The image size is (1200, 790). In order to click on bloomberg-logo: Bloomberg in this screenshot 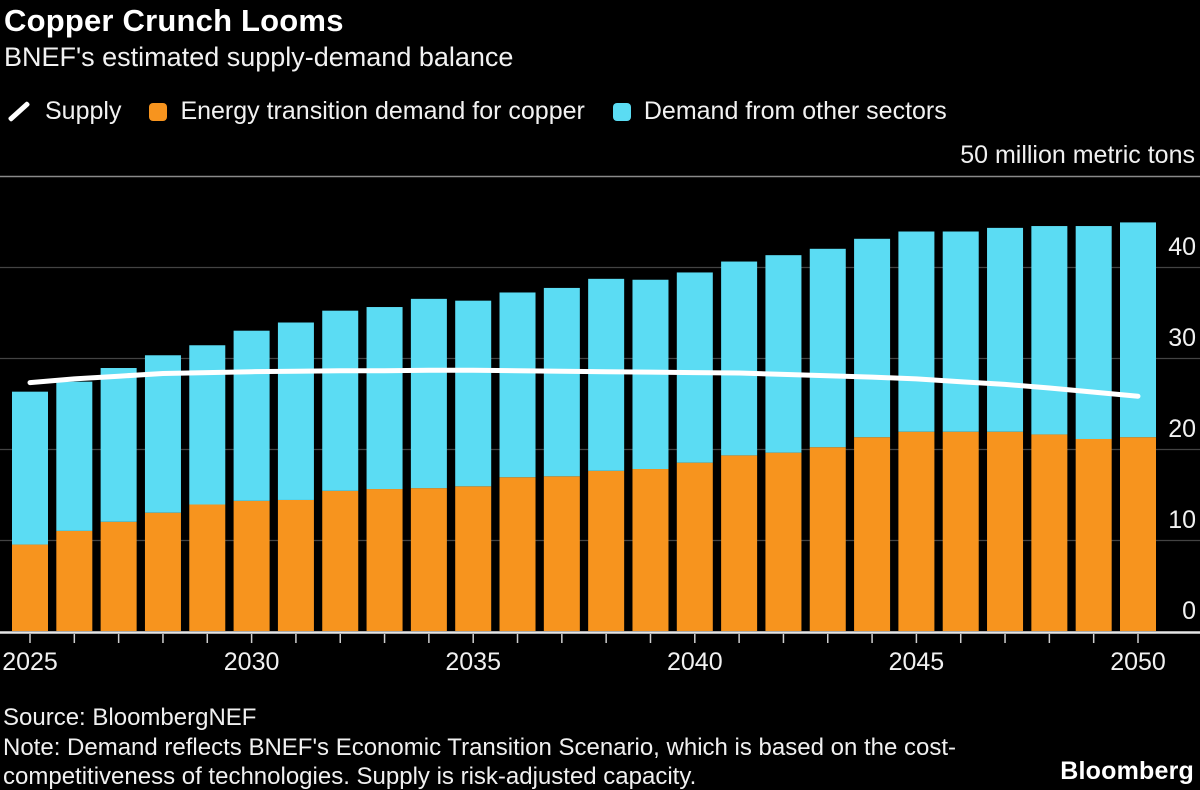, I will do `click(1127, 771)`.